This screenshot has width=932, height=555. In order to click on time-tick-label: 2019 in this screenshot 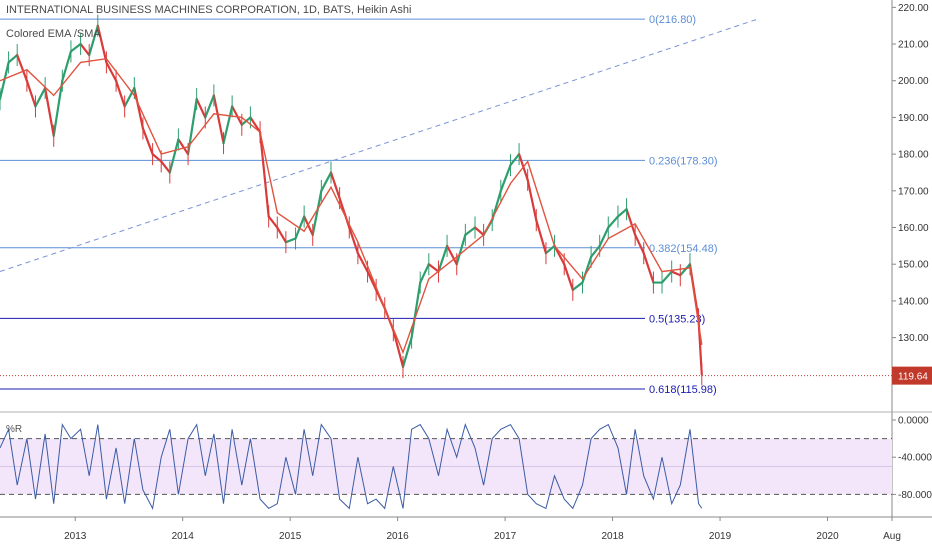, I will do `click(720, 536)`.